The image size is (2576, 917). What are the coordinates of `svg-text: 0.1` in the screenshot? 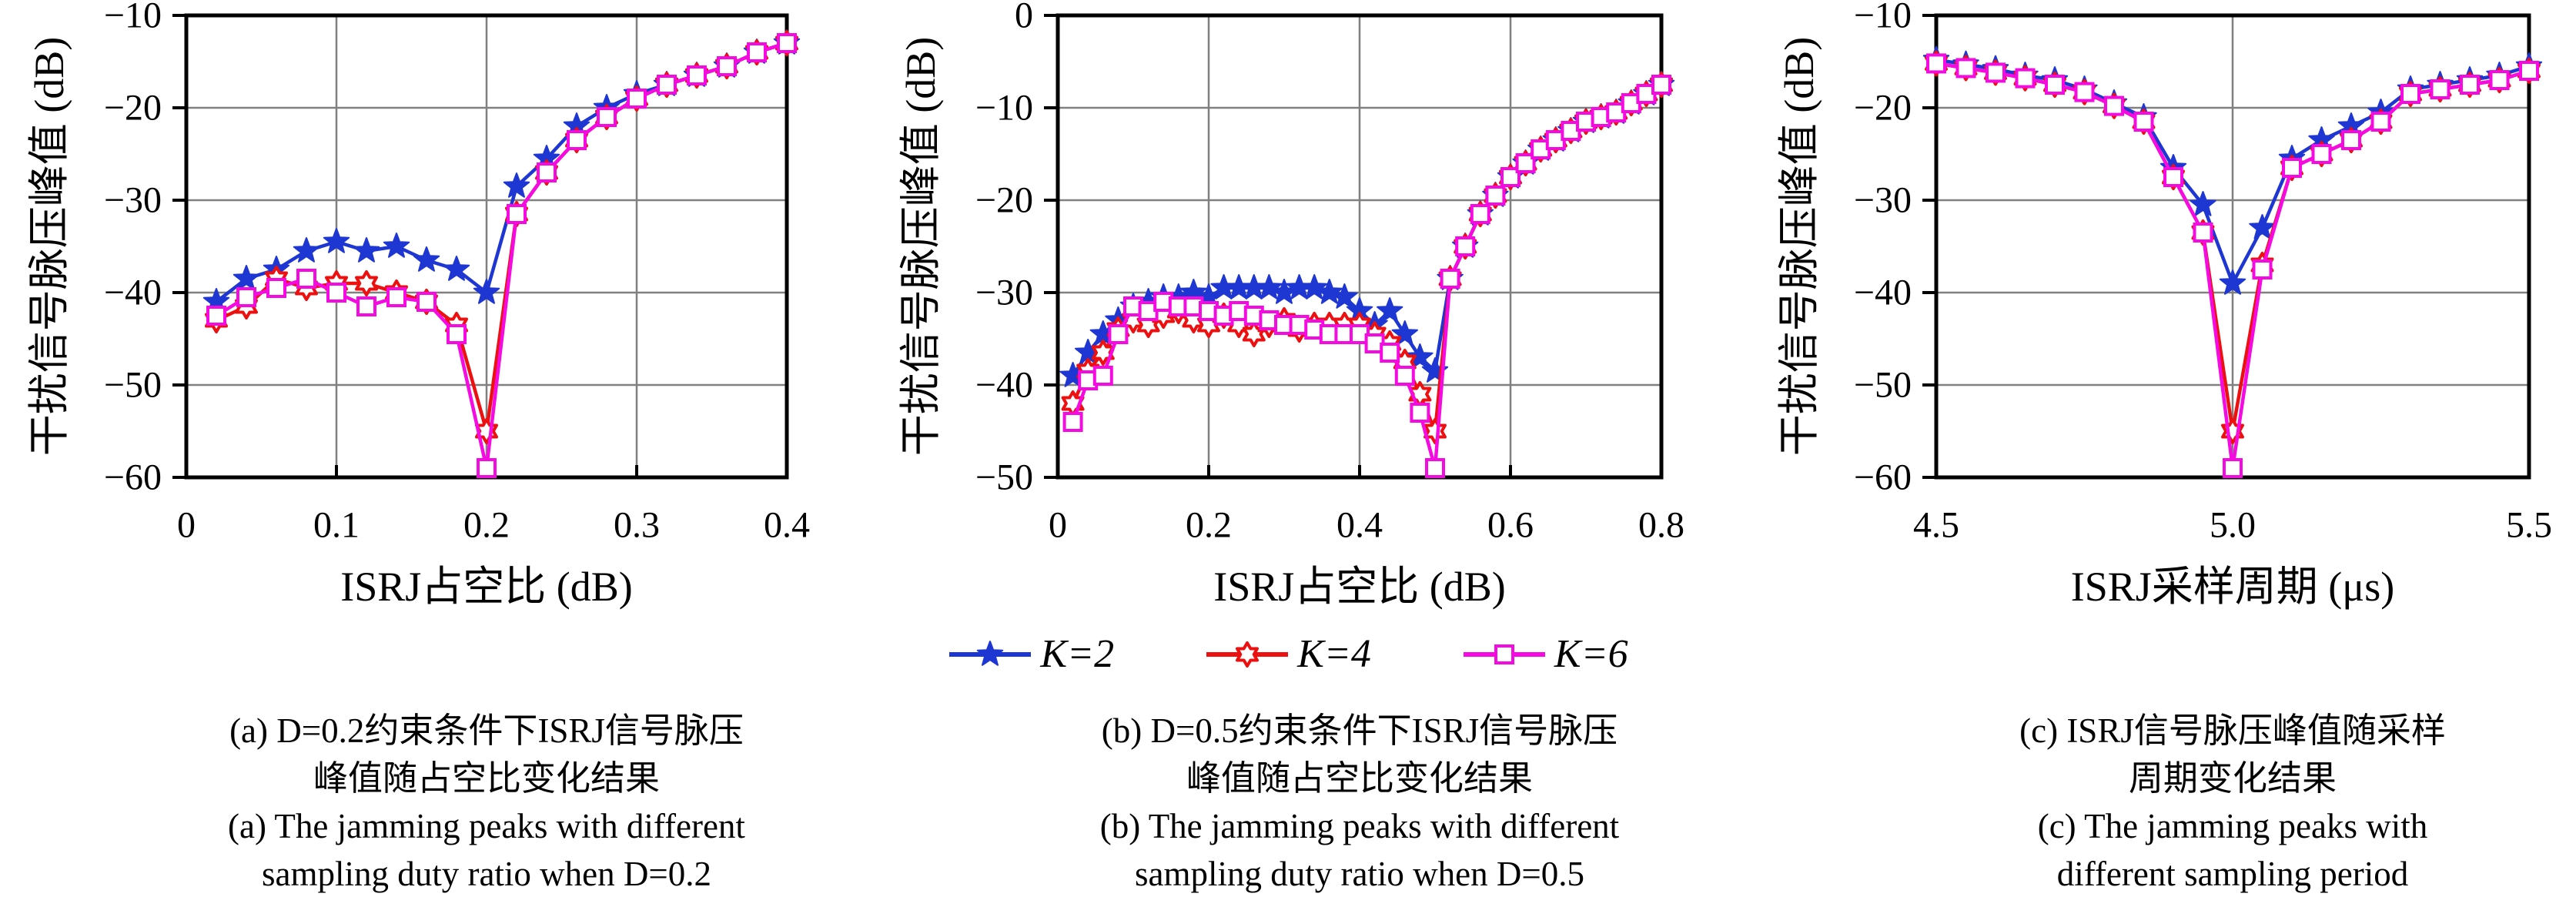 It's located at (336, 525).